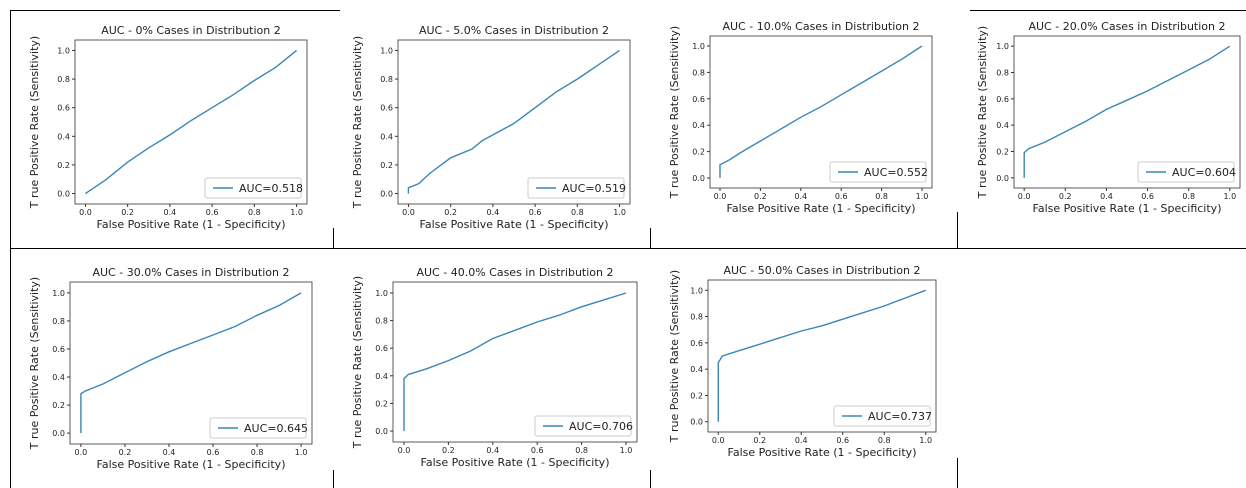  I want to click on legend-label: AUC=0.519, so click(594, 188).